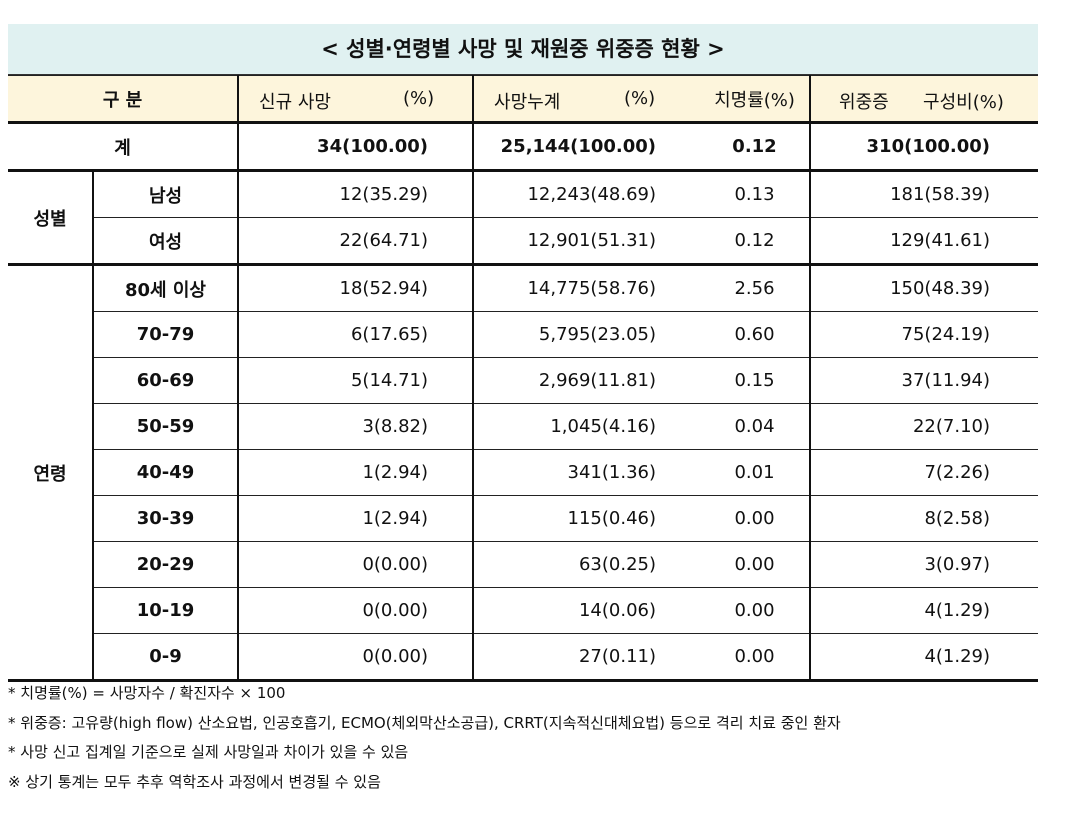 The height and width of the screenshot is (816, 1080). I want to click on data-row: 20-29 0(0.00) 63(0.25) 0.00 3(0.97), so click(523, 564).